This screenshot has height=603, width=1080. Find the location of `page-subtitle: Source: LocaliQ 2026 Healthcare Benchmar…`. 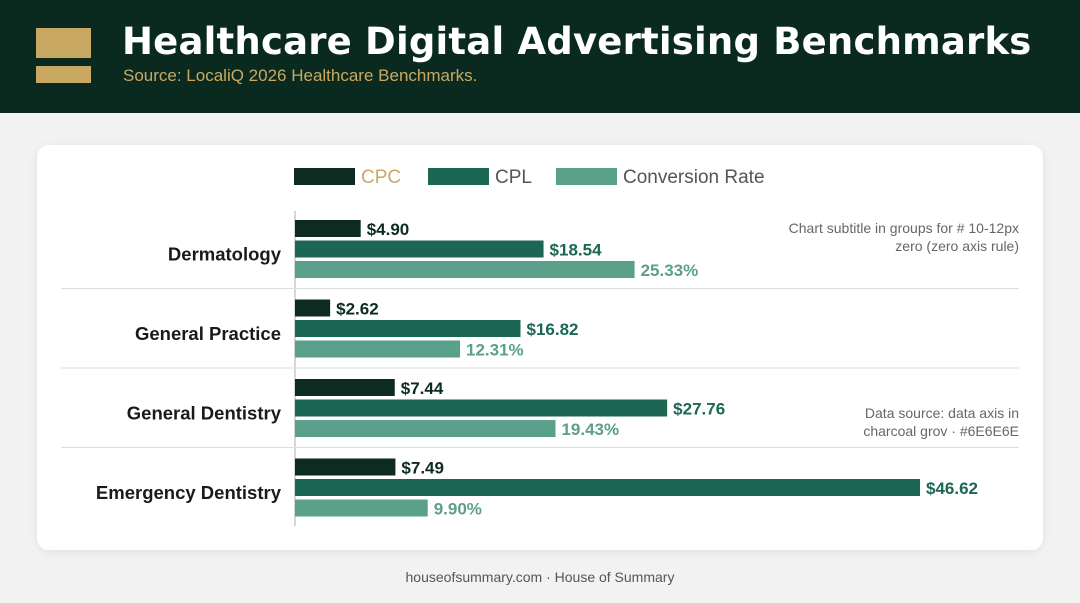

page-subtitle: Source: LocaliQ 2026 Healthcare Benchmar… is located at coordinates (300, 75).